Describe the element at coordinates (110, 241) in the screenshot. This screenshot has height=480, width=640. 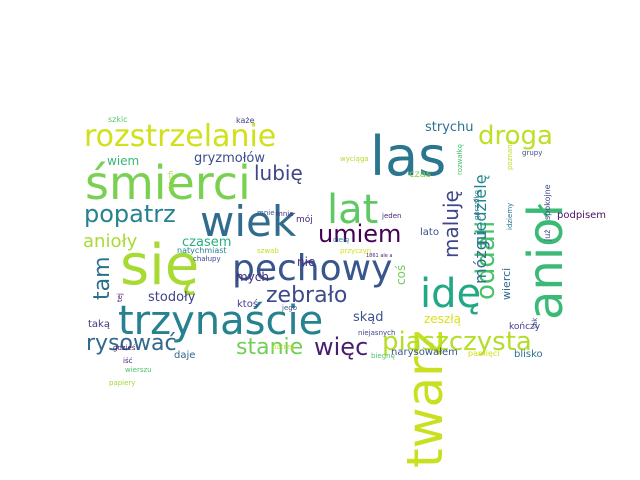
I see `word: anioły` at that location.